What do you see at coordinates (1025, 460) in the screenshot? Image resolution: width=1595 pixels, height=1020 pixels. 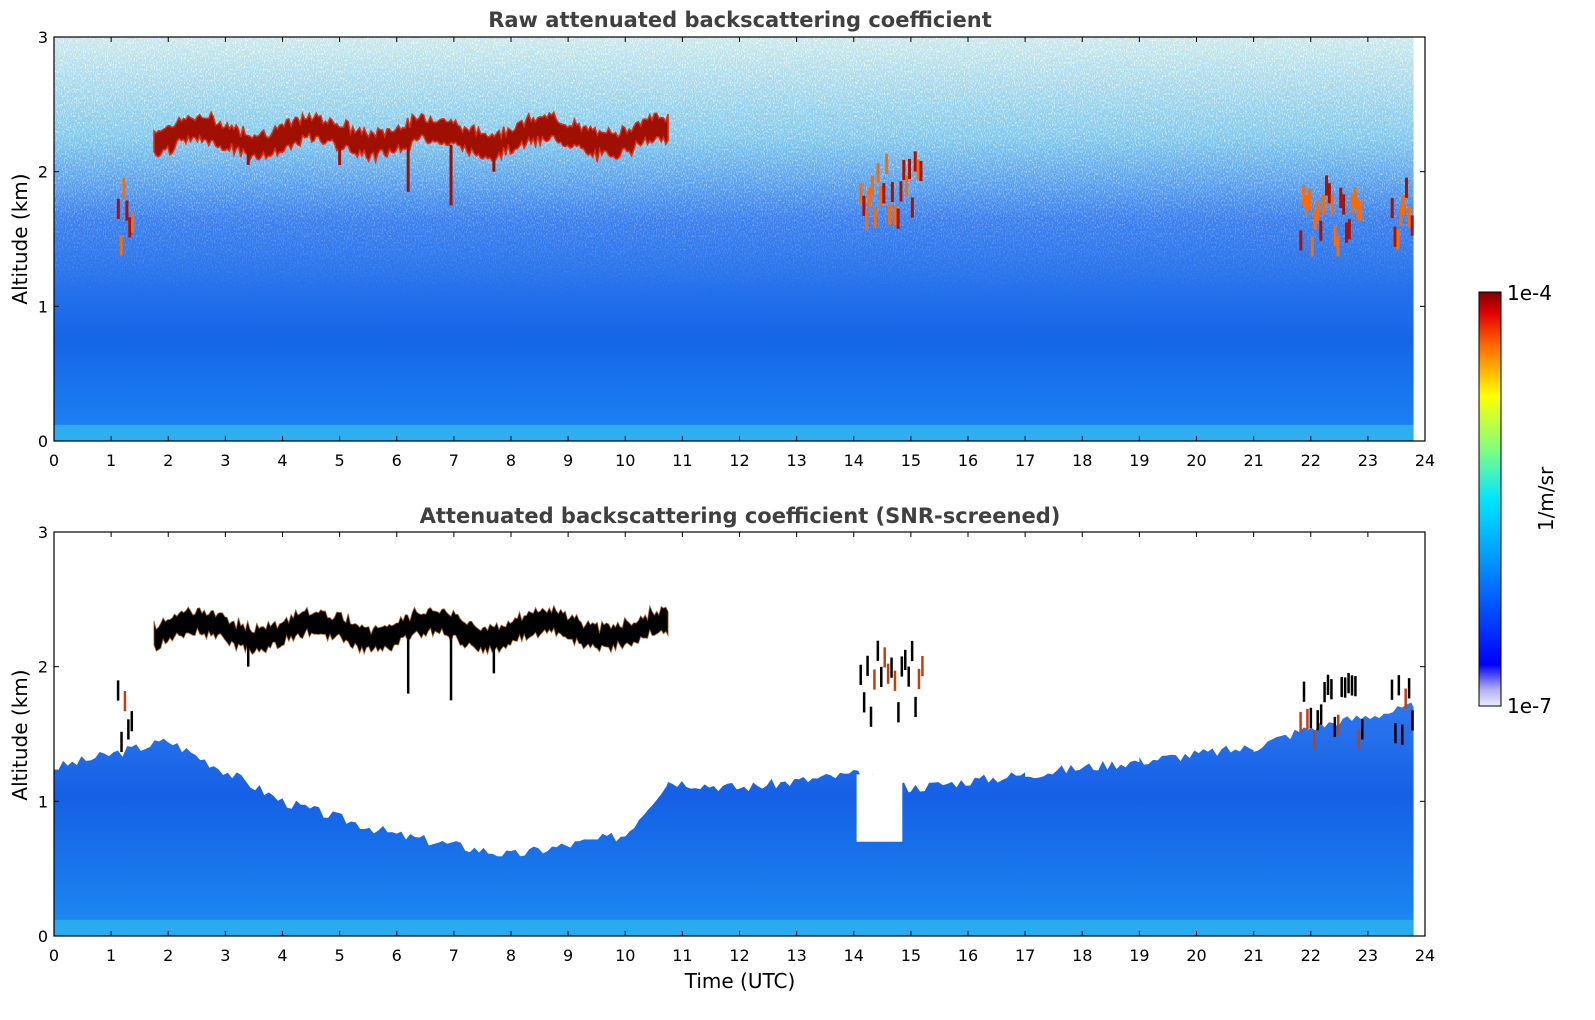 I see `x-tick-label: 17` at bounding box center [1025, 460].